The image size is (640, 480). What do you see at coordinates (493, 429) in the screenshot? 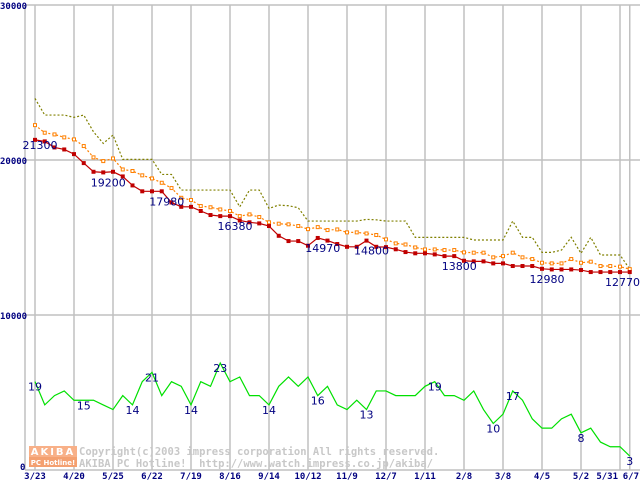
I see `count-label: 10` at bounding box center [493, 429].